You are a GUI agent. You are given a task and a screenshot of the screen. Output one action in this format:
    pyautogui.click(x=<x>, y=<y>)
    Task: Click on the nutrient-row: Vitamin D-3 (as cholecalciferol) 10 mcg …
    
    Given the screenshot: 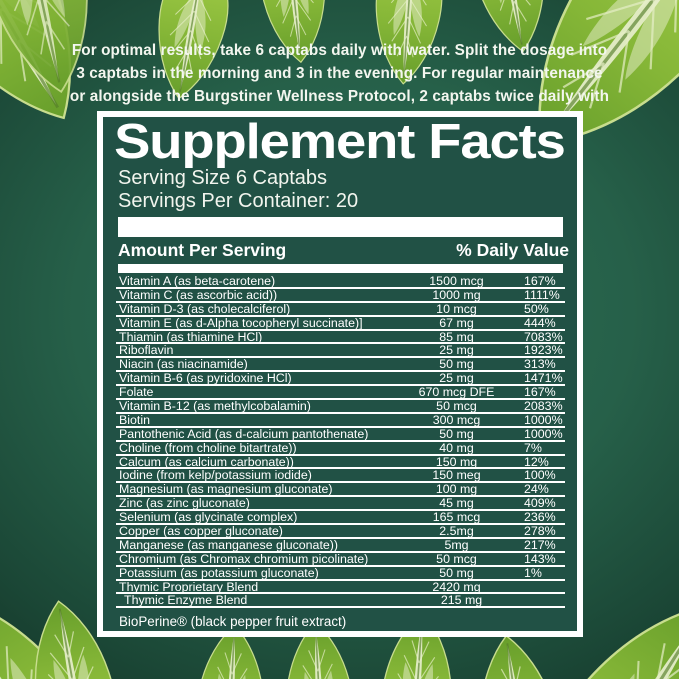 What is the action you would take?
    pyautogui.click(x=340, y=310)
    